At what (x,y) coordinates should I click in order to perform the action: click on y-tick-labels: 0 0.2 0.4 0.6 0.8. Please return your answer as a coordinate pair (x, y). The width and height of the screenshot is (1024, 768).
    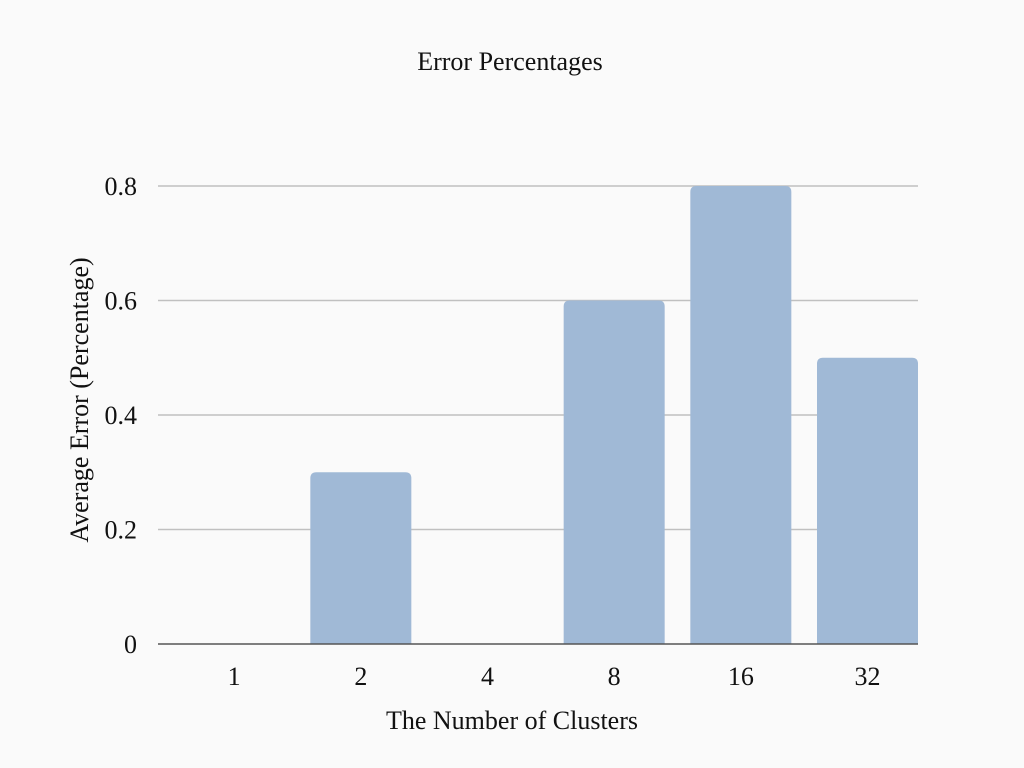
    Looking at the image, I should click on (121, 415).